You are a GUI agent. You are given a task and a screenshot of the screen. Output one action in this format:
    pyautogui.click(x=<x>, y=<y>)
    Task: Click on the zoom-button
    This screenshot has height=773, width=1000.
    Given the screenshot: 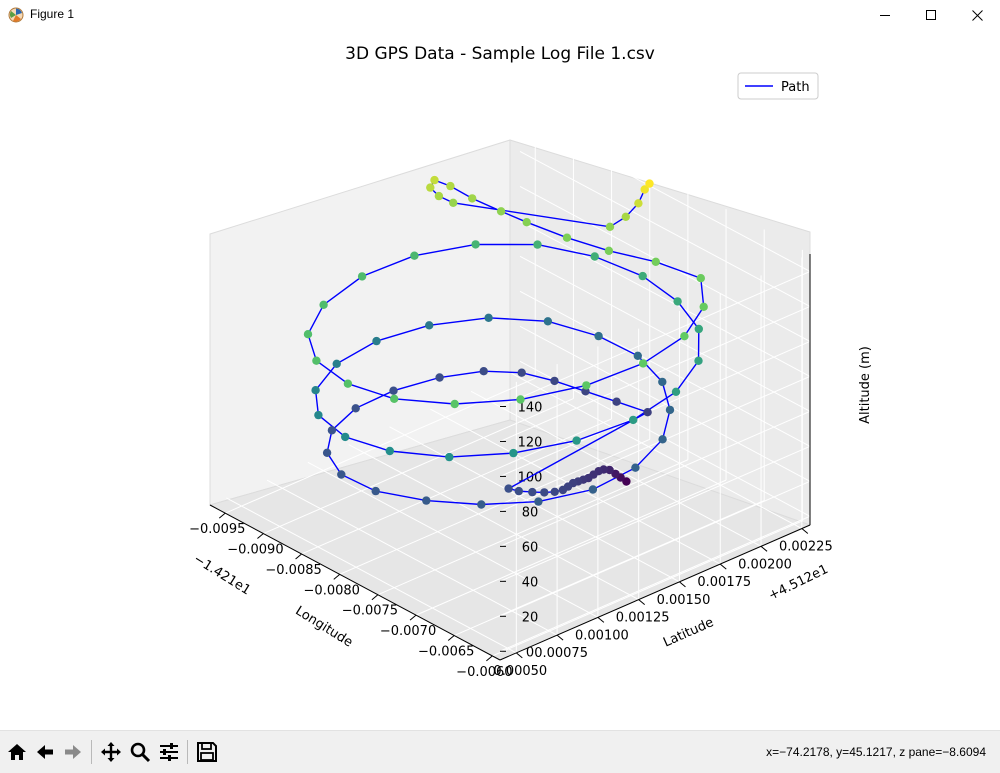 What is the action you would take?
    pyautogui.click(x=140, y=752)
    